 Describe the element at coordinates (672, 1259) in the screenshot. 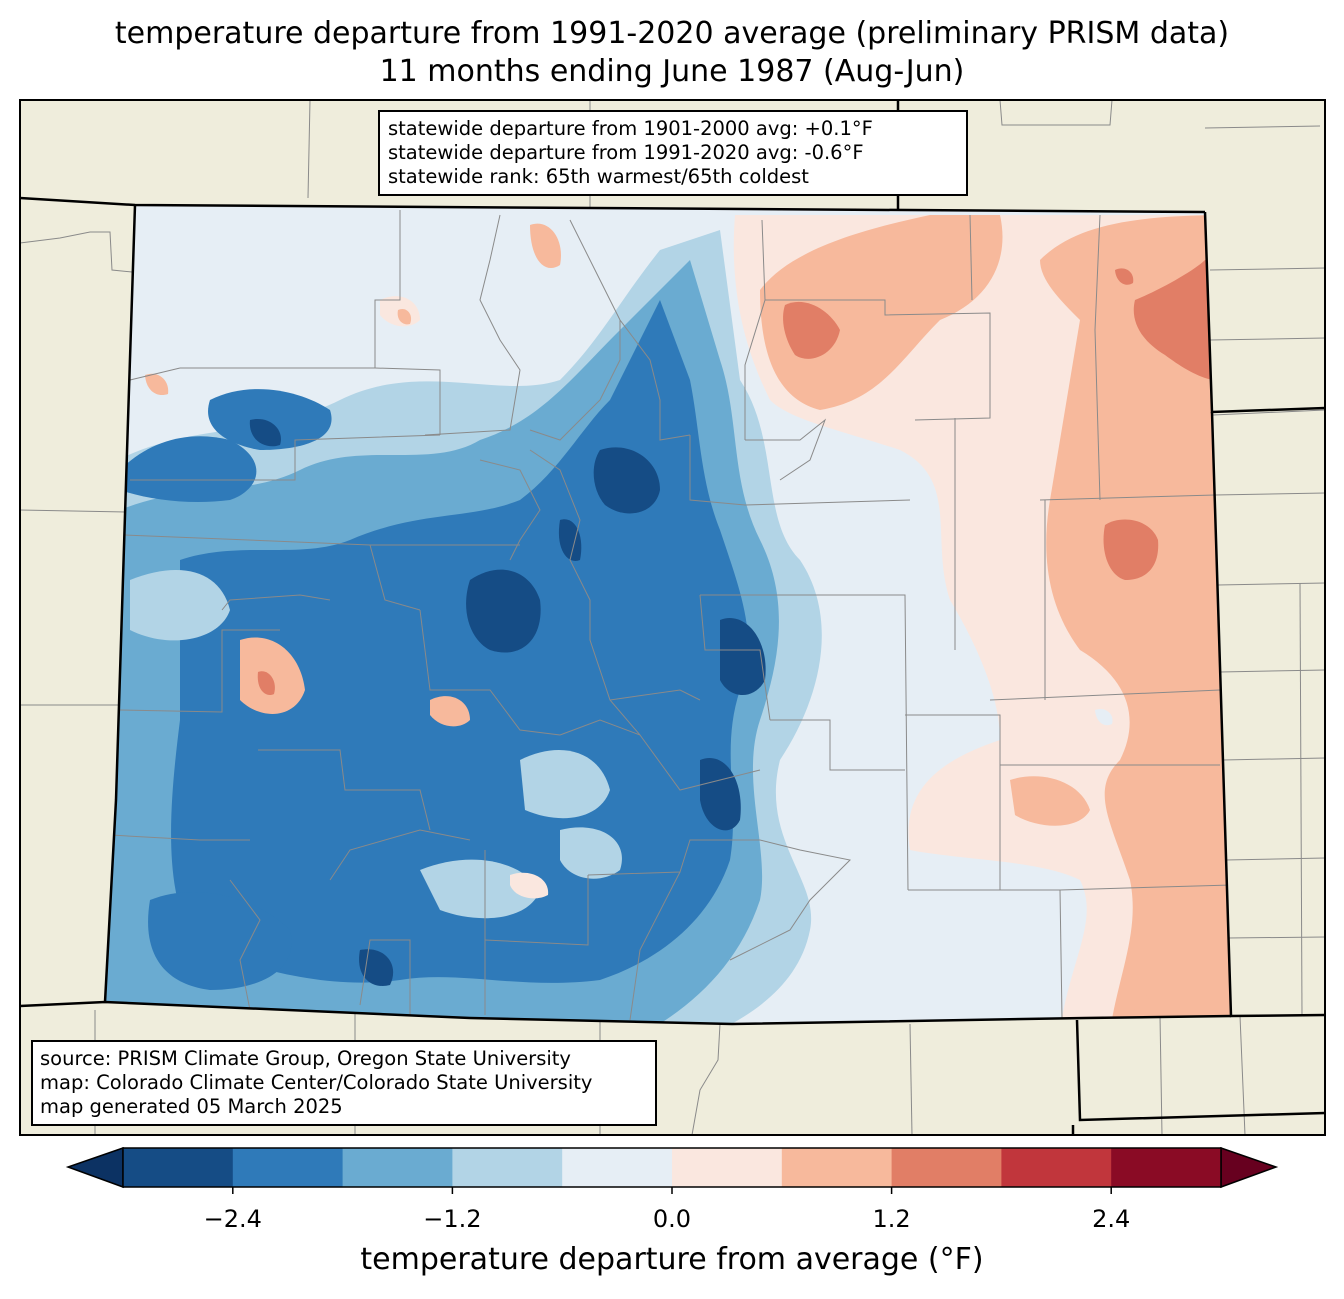

I see `colorbar-label: temperature departure from average (°F)` at that location.